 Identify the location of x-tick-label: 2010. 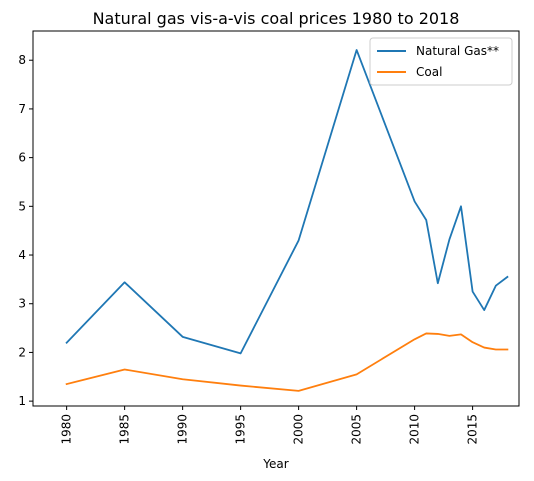
(415, 429).